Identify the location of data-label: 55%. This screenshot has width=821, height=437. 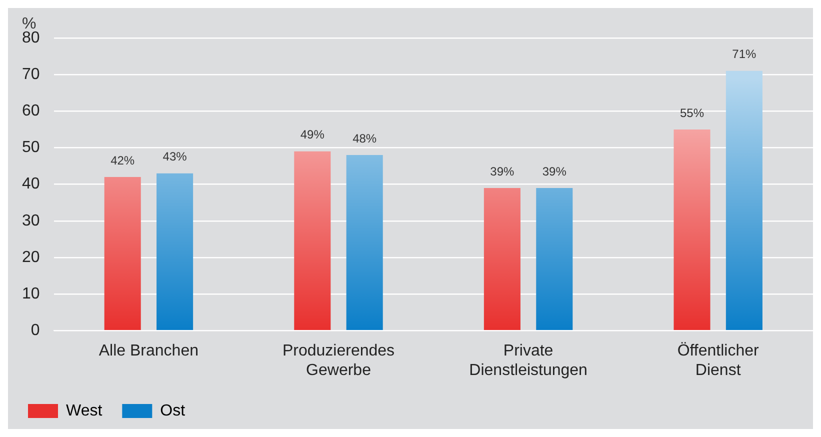
(692, 113).